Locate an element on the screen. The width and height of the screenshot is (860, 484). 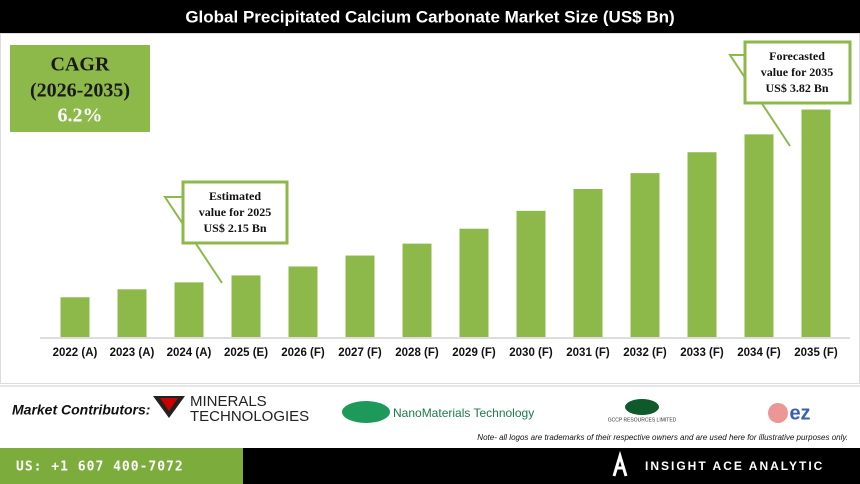
title-bar is located at coordinates (430, 16).